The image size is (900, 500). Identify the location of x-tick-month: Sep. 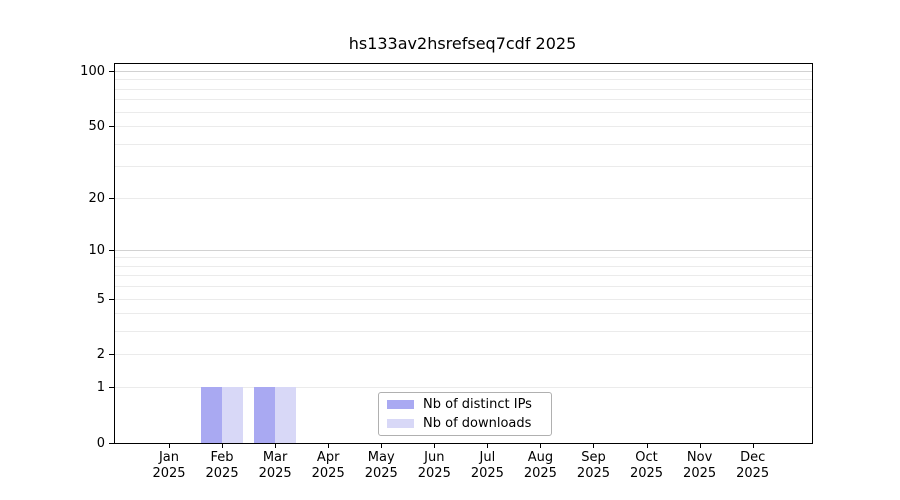
(593, 457).